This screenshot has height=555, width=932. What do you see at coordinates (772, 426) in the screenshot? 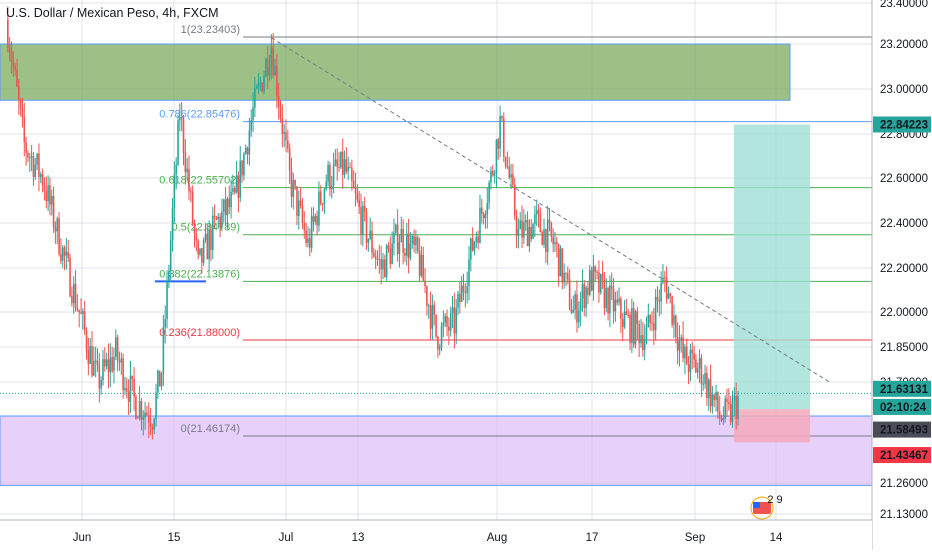
I see `position-stop-zone` at bounding box center [772, 426].